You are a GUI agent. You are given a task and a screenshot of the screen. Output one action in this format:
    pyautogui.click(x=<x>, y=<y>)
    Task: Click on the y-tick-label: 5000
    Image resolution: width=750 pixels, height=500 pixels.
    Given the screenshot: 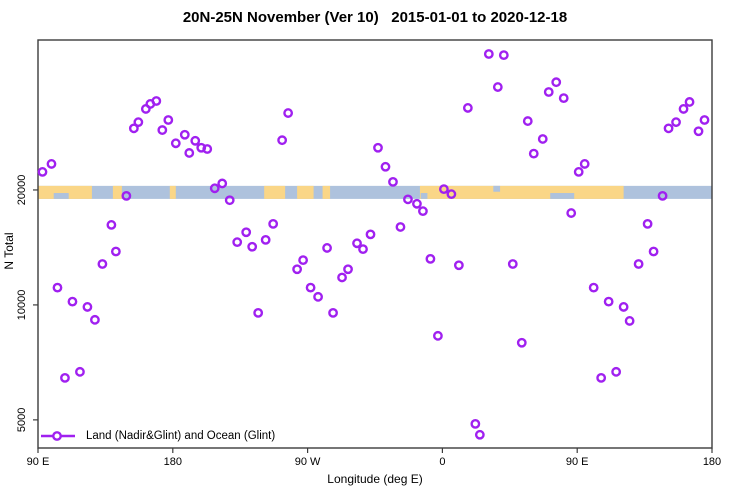 What is the action you would take?
    pyautogui.click(x=22, y=420)
    